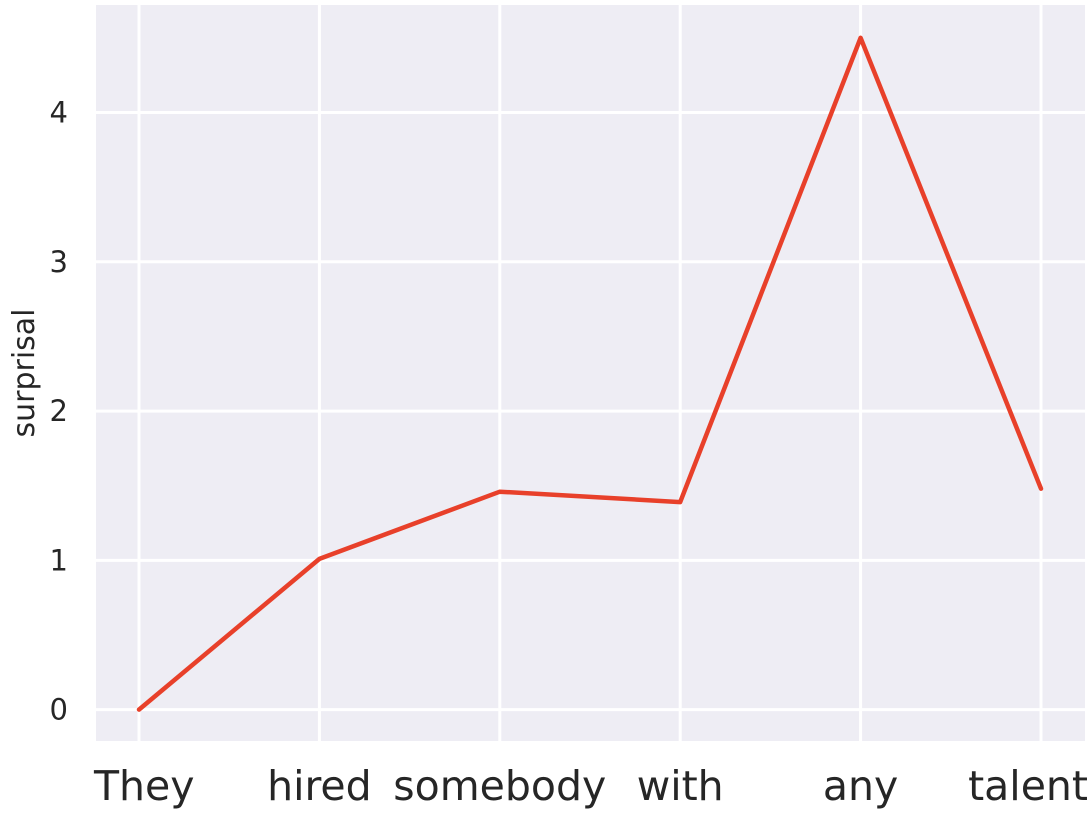 This screenshot has width=1092, height=822. Describe the element at coordinates (59, 112) in the screenshot. I see `y-tick-label: 4` at that location.